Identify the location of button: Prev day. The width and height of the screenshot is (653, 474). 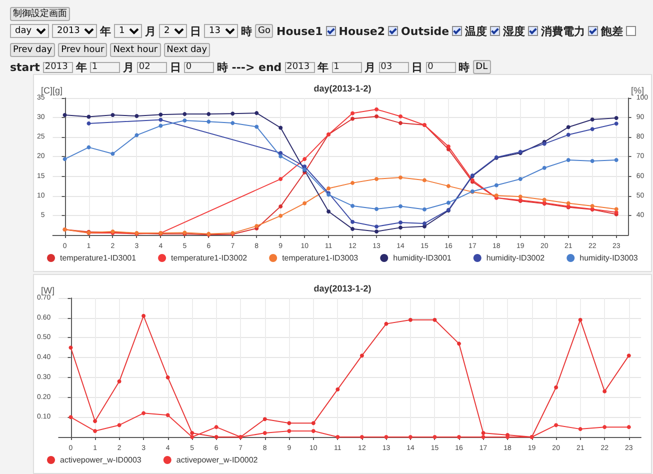
(33, 50).